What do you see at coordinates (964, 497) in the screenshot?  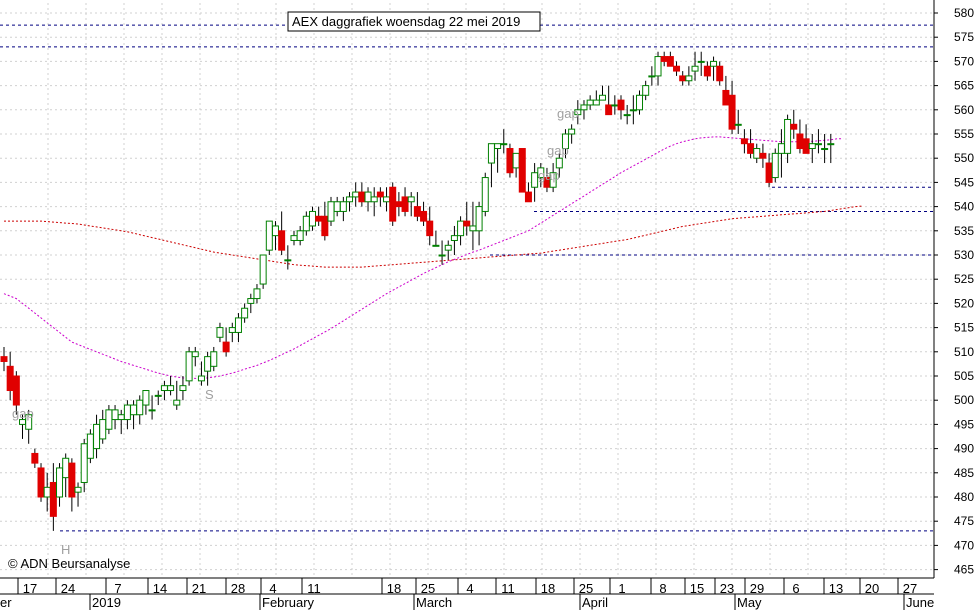 I see `y-tick-label: 480` at bounding box center [964, 497].